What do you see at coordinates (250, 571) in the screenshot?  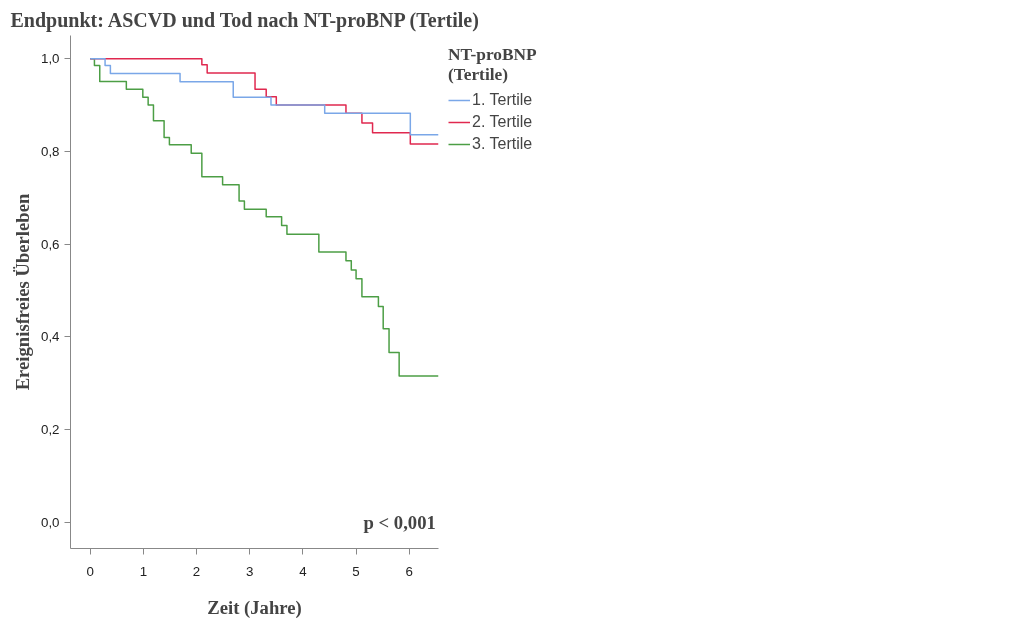 I see `x-tick-label: 3` at bounding box center [250, 571].